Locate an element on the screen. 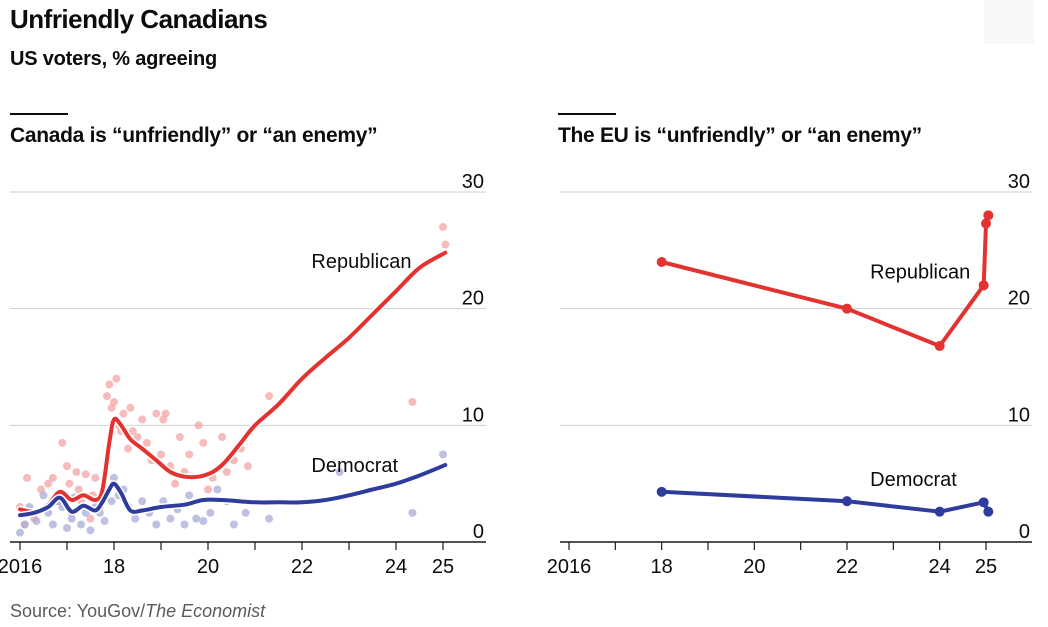  chart-title: Unfriendly Canadians is located at coordinates (139, 19).